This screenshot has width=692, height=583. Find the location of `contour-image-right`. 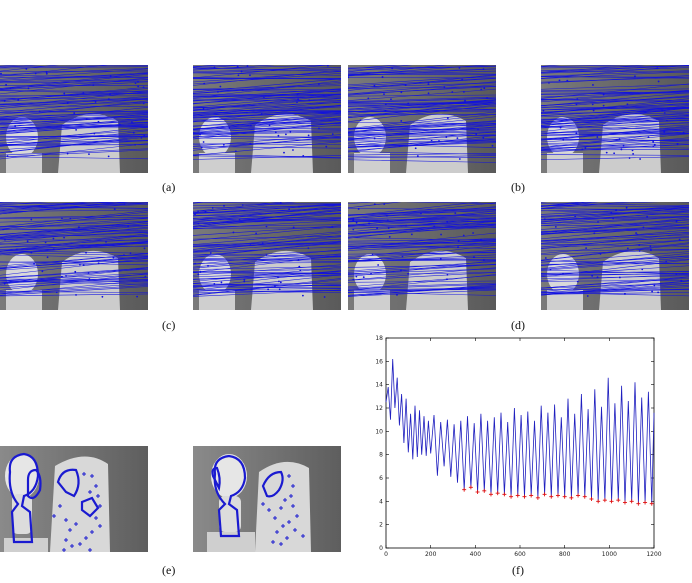

contour-image-right is located at coordinates (267, 499).